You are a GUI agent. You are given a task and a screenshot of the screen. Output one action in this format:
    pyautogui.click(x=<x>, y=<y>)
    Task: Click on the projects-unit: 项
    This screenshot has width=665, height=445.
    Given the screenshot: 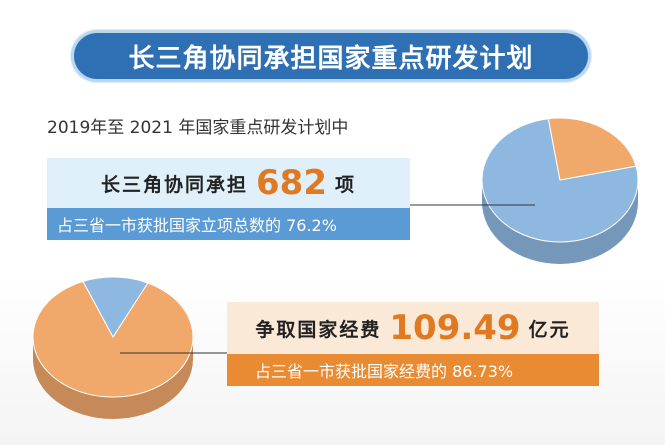 What is the action you would take?
    pyautogui.click(x=345, y=184)
    